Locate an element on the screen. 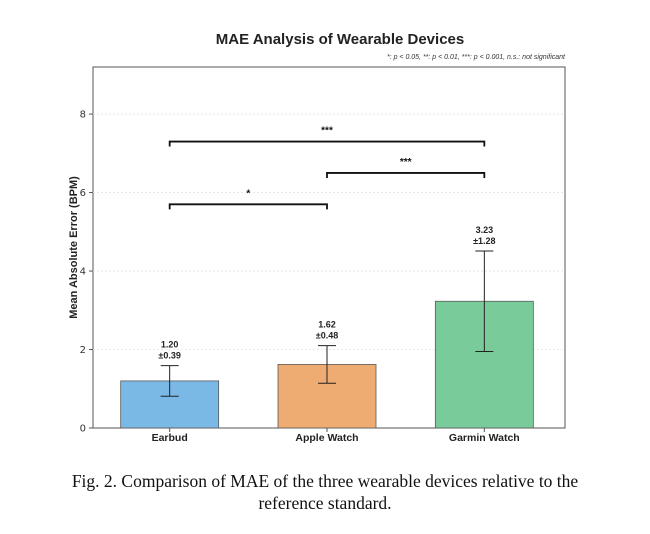 This screenshot has height=534, width=650. y-tick-label: 0 is located at coordinates (83, 429).